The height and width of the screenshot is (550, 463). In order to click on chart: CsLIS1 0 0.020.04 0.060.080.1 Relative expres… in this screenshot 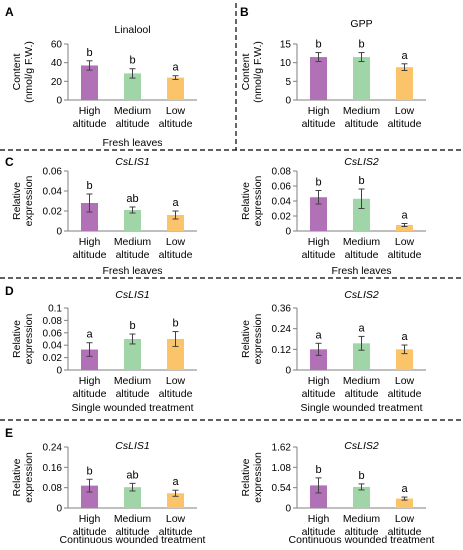, I will do `click(104, 351)`.